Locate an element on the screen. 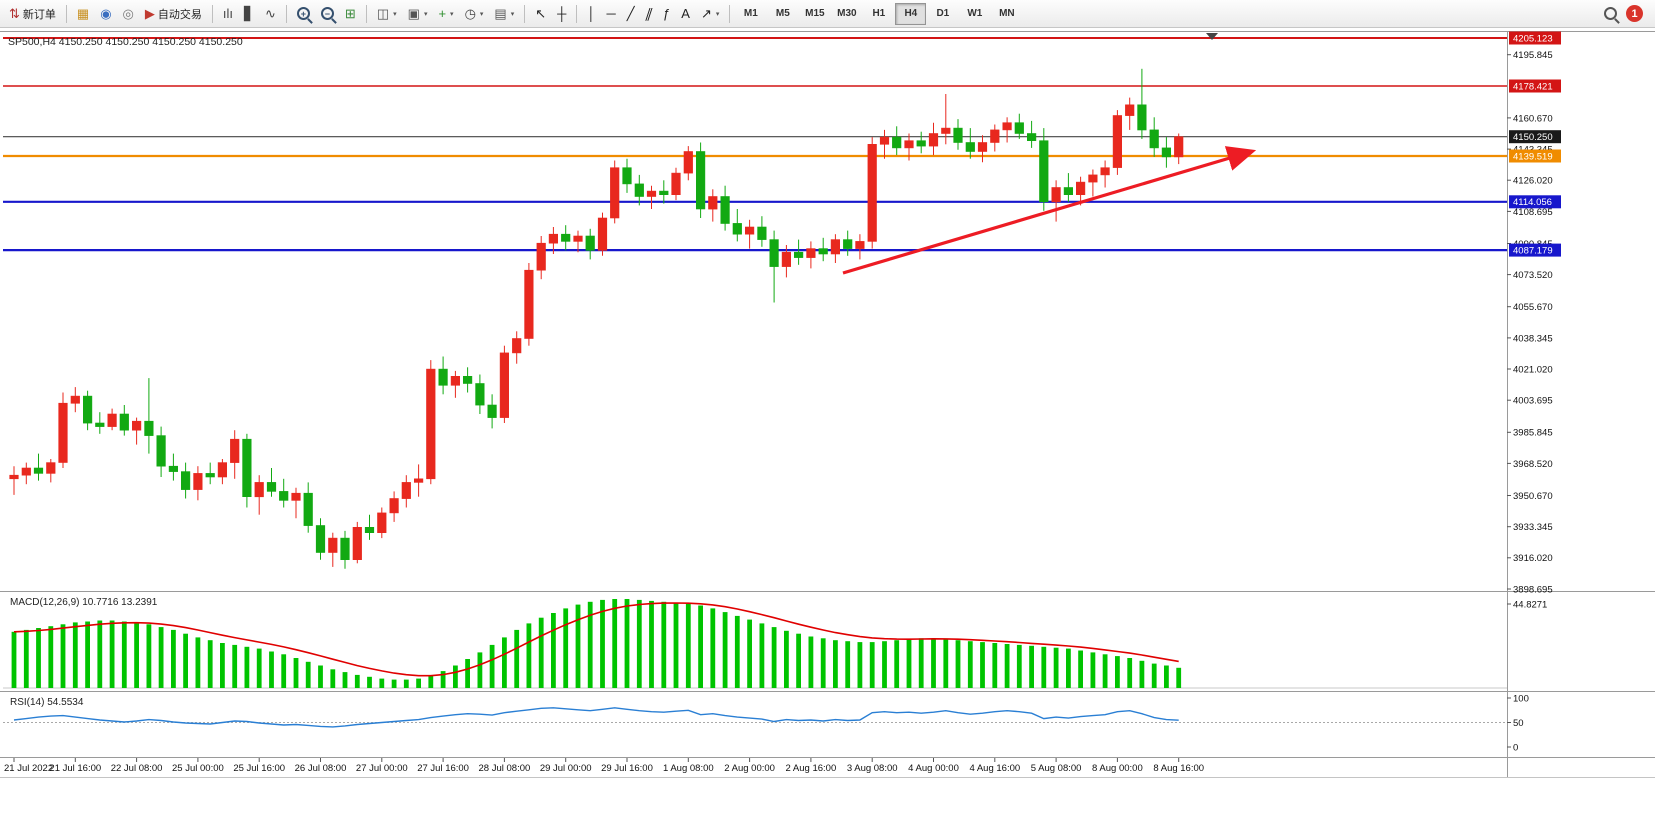 Image resolution: width=1655 pixels, height=830 pixels. trend-arrow is located at coordinates (1049, 210).